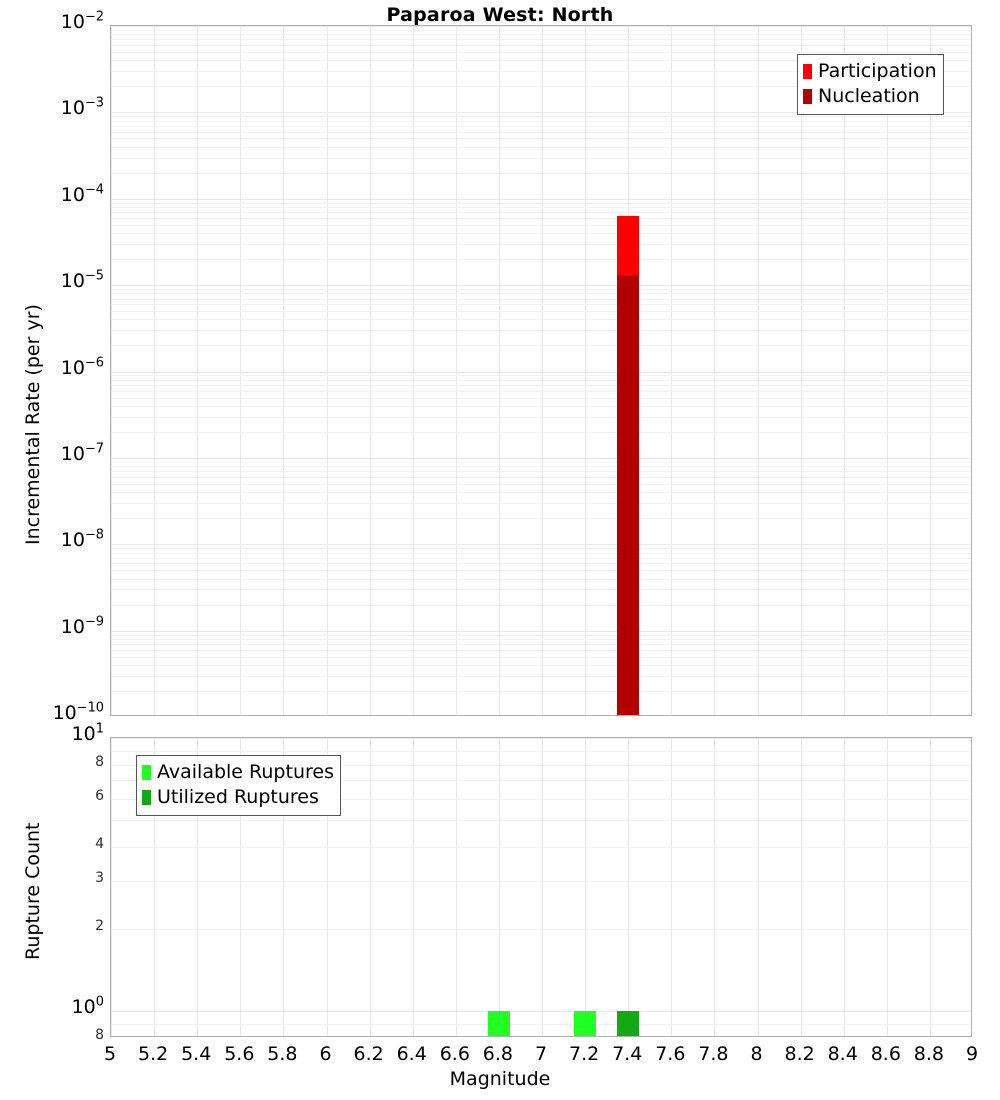  I want to click on y-tick-label-minor: 4, so click(99, 843).